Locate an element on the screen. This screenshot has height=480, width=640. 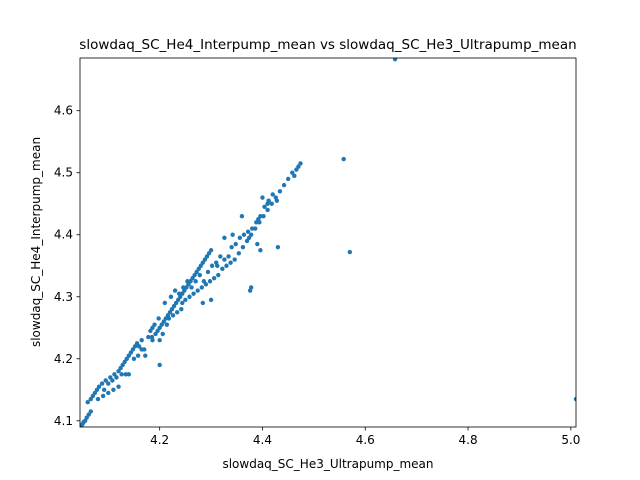
x-axis-label: slowdaq_SC_He3_Ultrapump_mean is located at coordinates (327, 464).